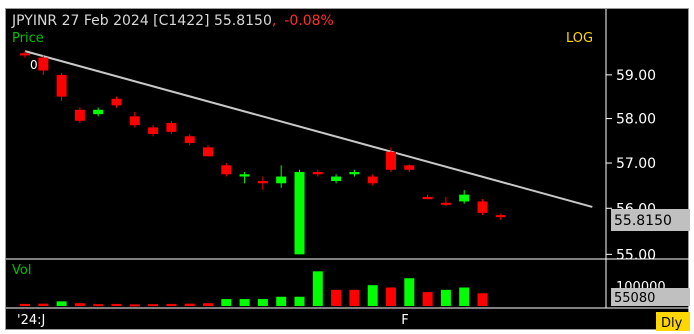 The width and height of the screenshot is (694, 334). I want to click on last-price-box, so click(650, 220).